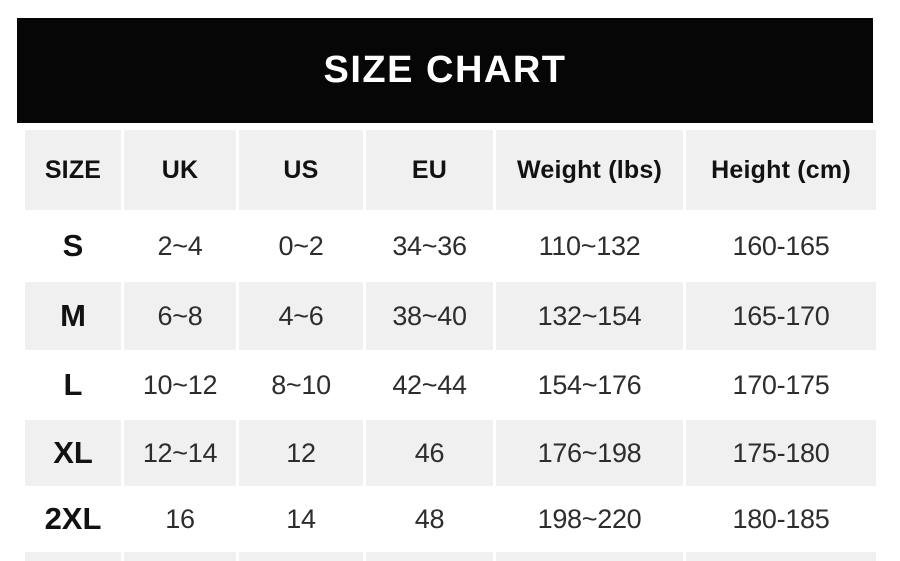 Image resolution: width=900 pixels, height=561 pixels. What do you see at coordinates (589, 518) in the screenshot?
I see `cell-2xl-weight-lbs: 198~220` at bounding box center [589, 518].